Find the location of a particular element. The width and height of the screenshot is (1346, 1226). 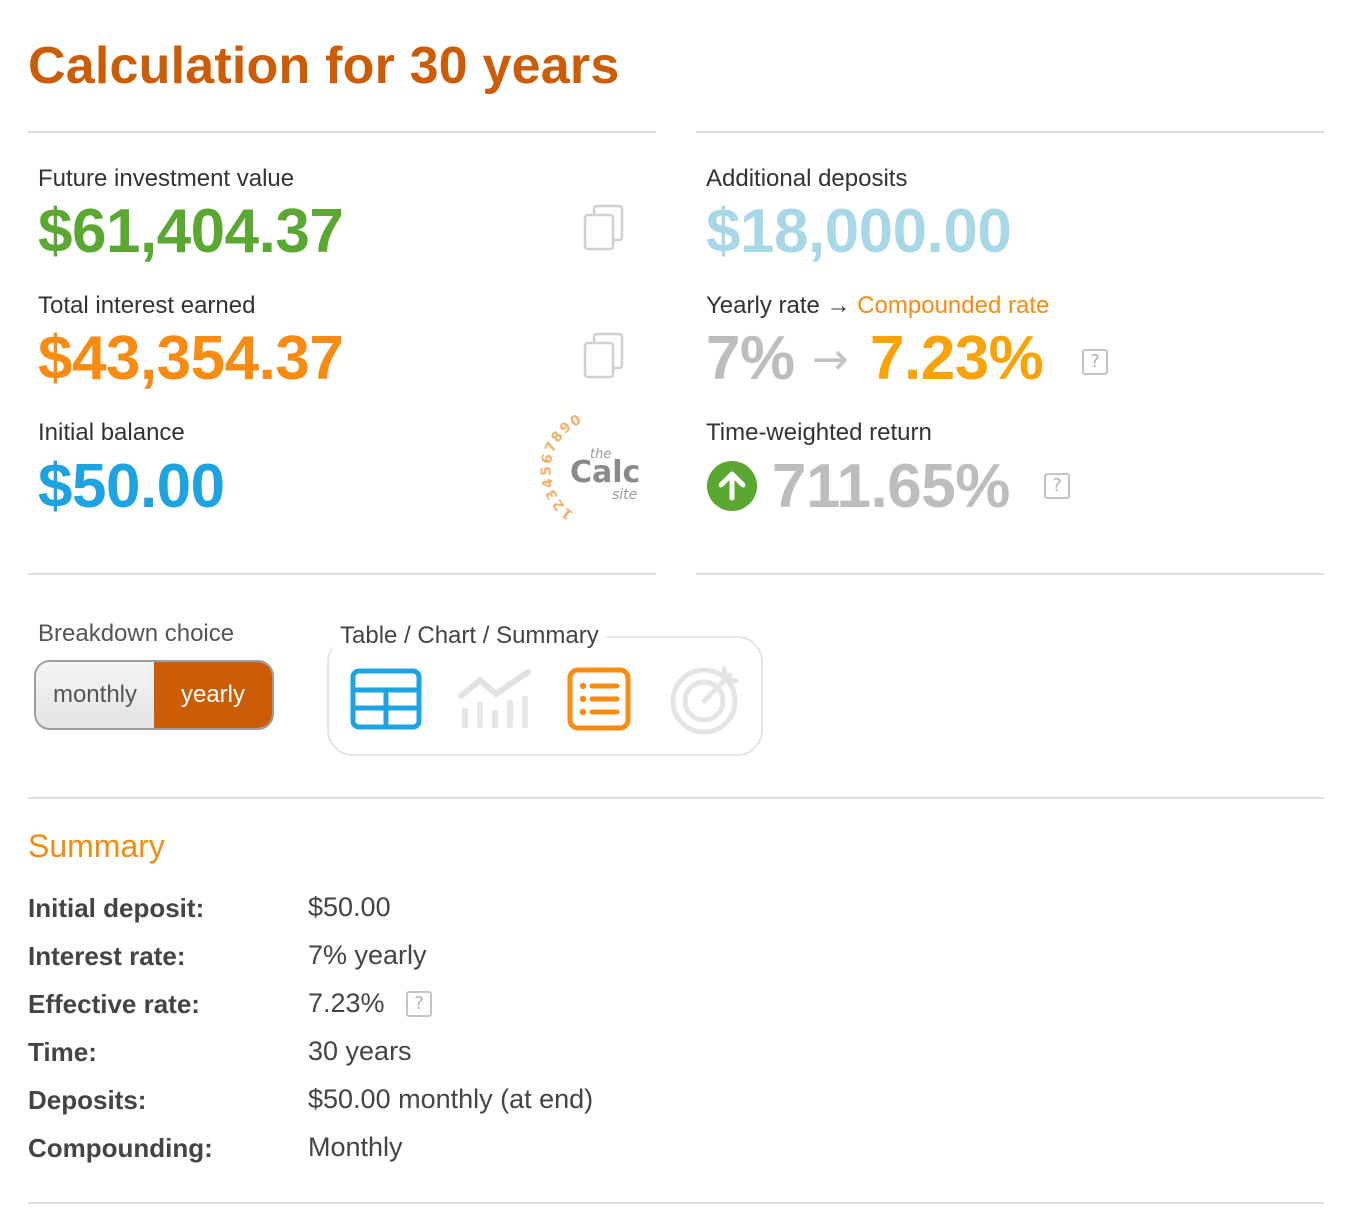

compounded-rate-value: 7.23% is located at coordinates (957, 358).